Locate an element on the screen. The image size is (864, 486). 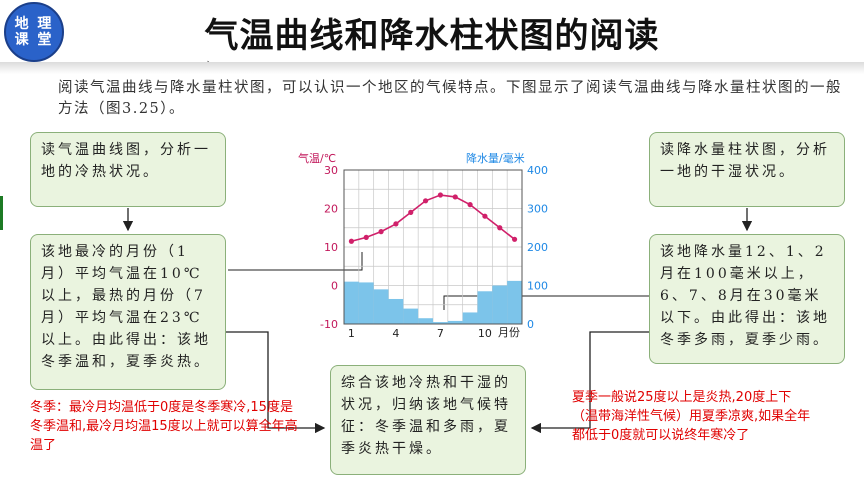
page-title: 气温曲线和降水柱状图的阅读 is located at coordinates (432, 36).